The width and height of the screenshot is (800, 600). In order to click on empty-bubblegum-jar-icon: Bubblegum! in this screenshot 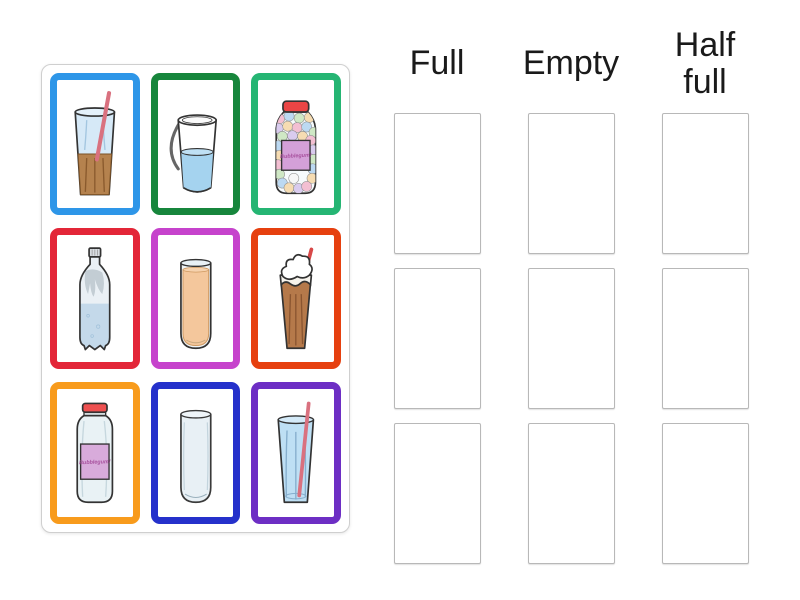, I will do `click(95, 453)`.